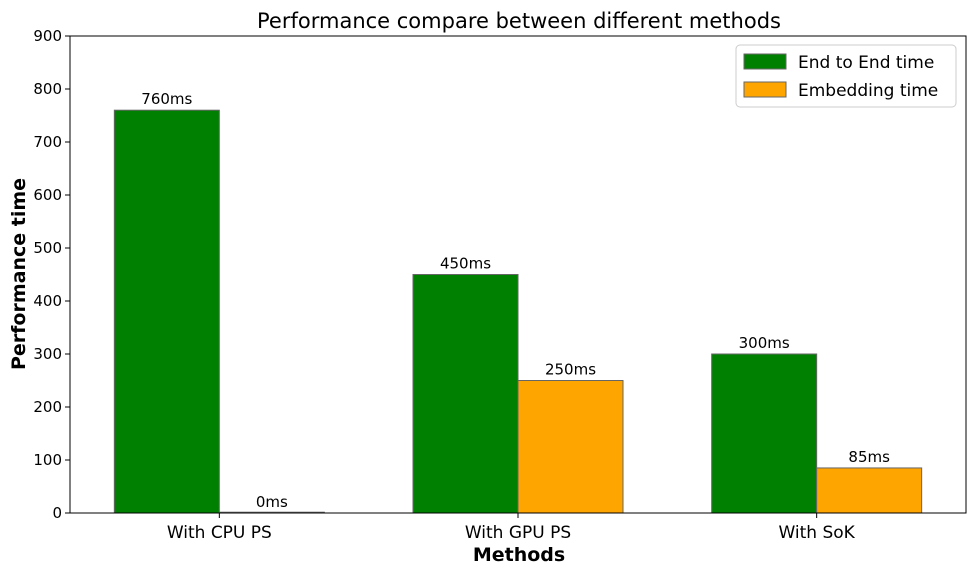  Describe the element at coordinates (47, 407) in the screenshot. I see `y-tick-label: 200` at that location.